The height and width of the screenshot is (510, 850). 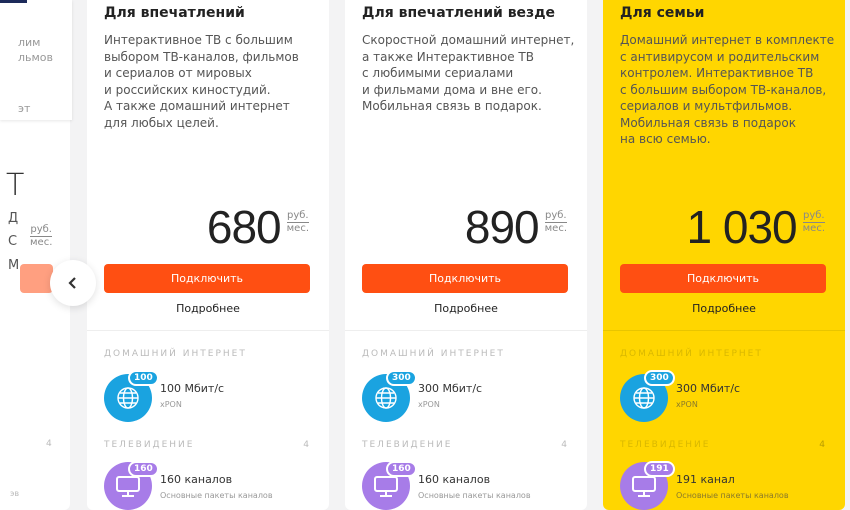 I want to click on card-title: Для впечатлений, so click(x=174, y=13).